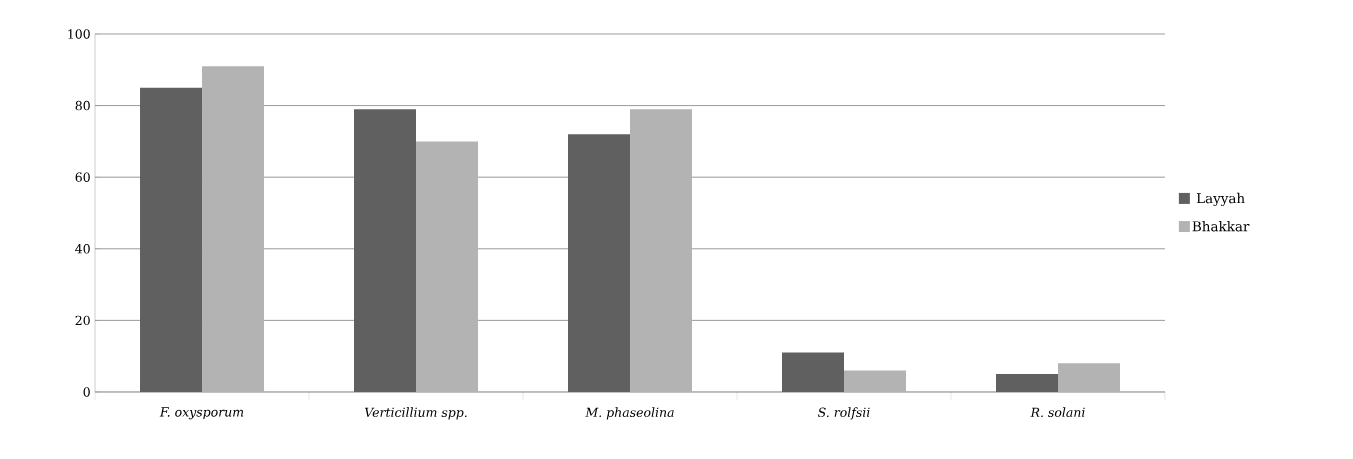  I want to click on y-tick-label: 60, so click(82, 177).